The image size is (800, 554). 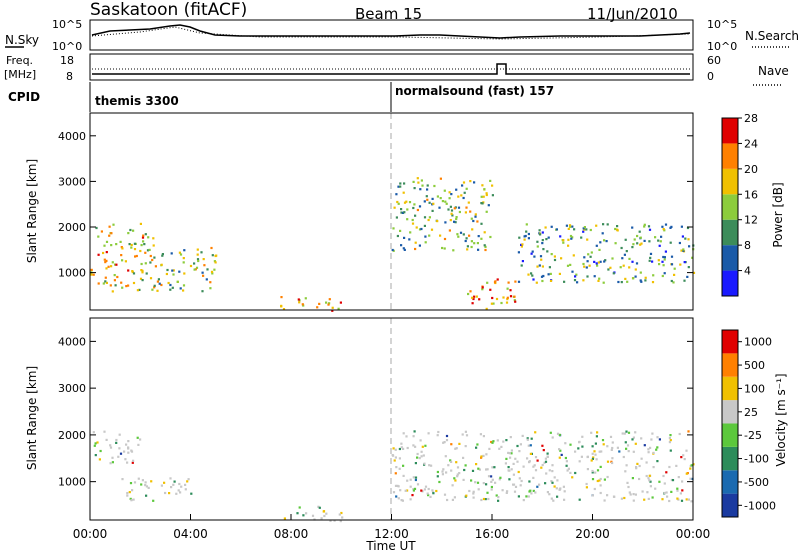 I want to click on y-tick-label: 3000, so click(x=72, y=388).